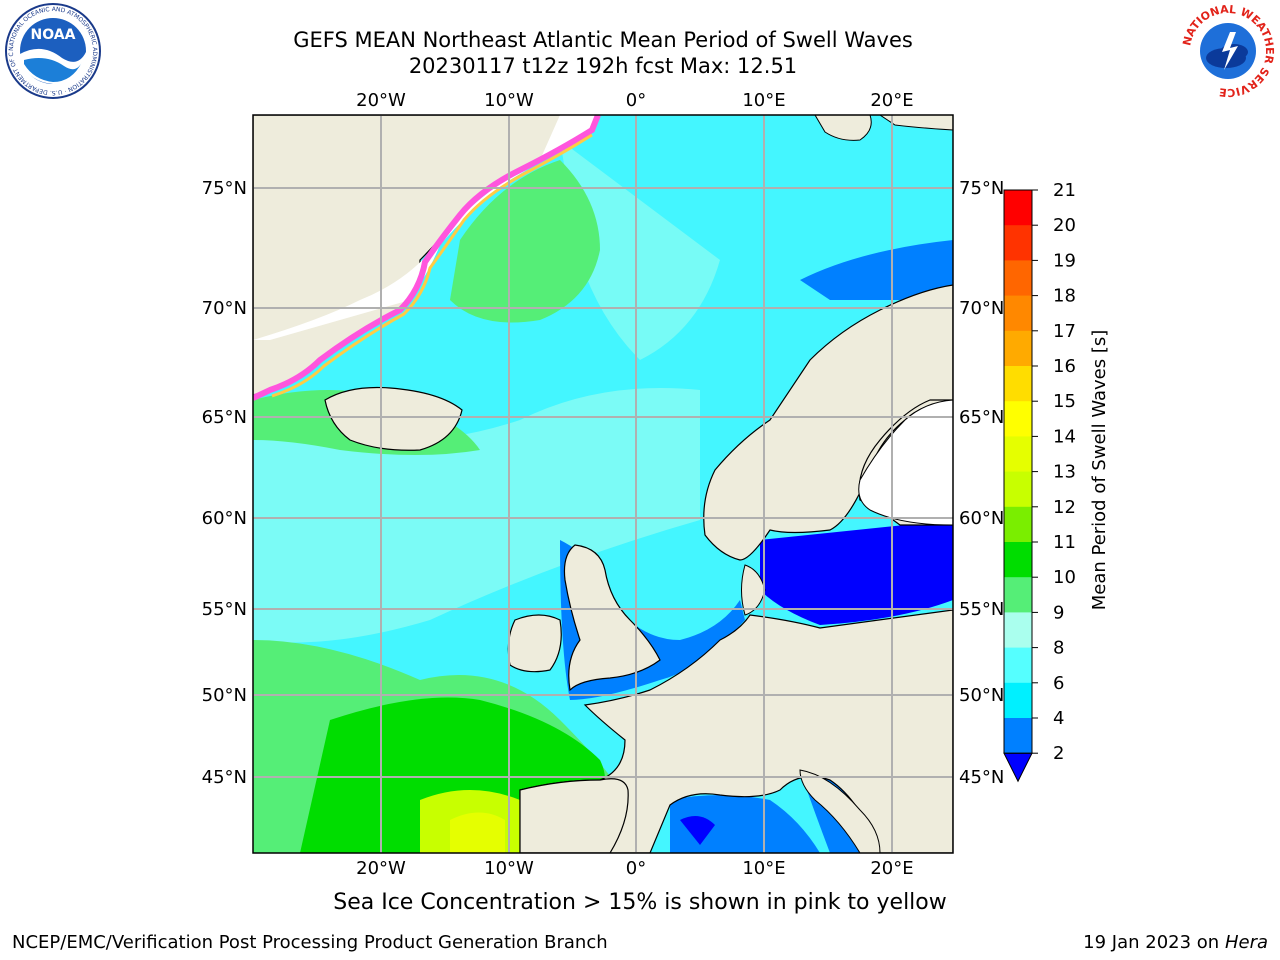  Describe the element at coordinates (224, 609) in the screenshot. I see `lat-tick-left: 55°N` at that location.